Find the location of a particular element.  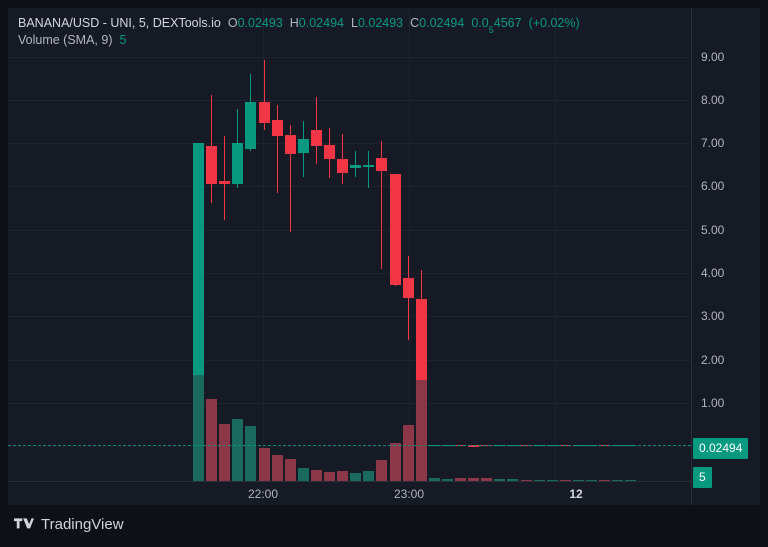

price-axis-tick: 1.00 is located at coordinates (713, 403).